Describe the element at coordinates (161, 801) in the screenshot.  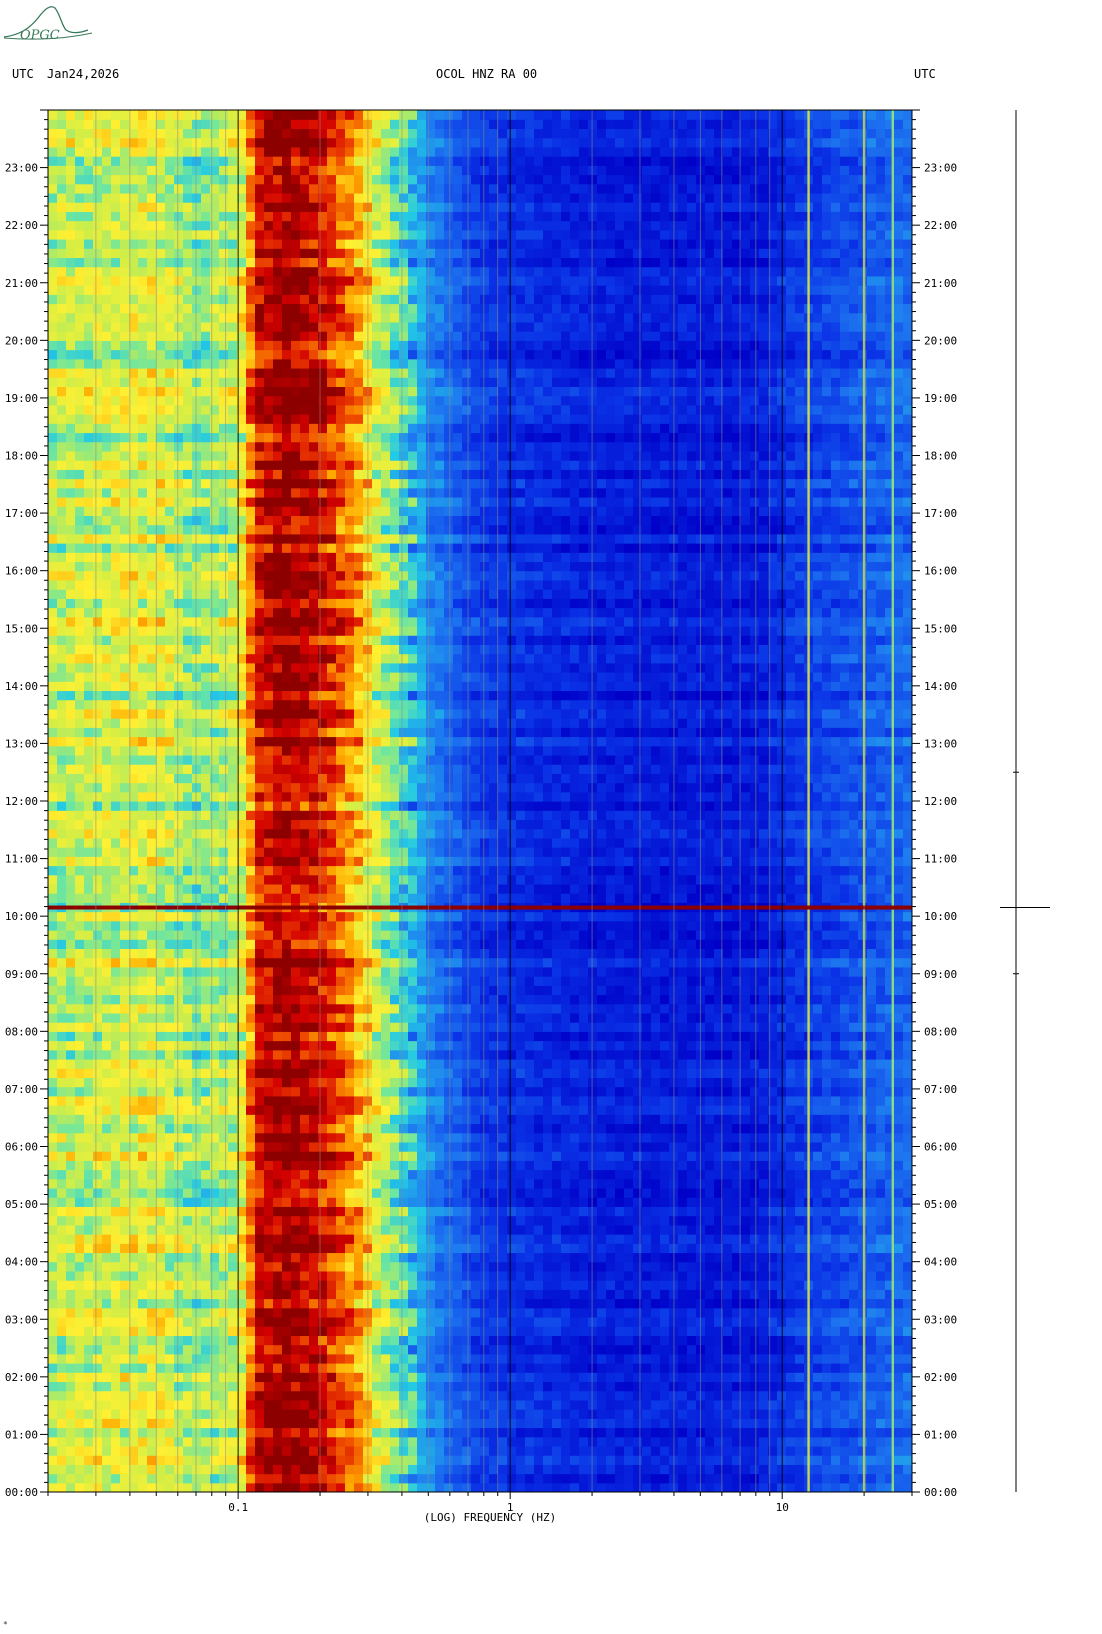
I see `spectrogram-column` at that location.